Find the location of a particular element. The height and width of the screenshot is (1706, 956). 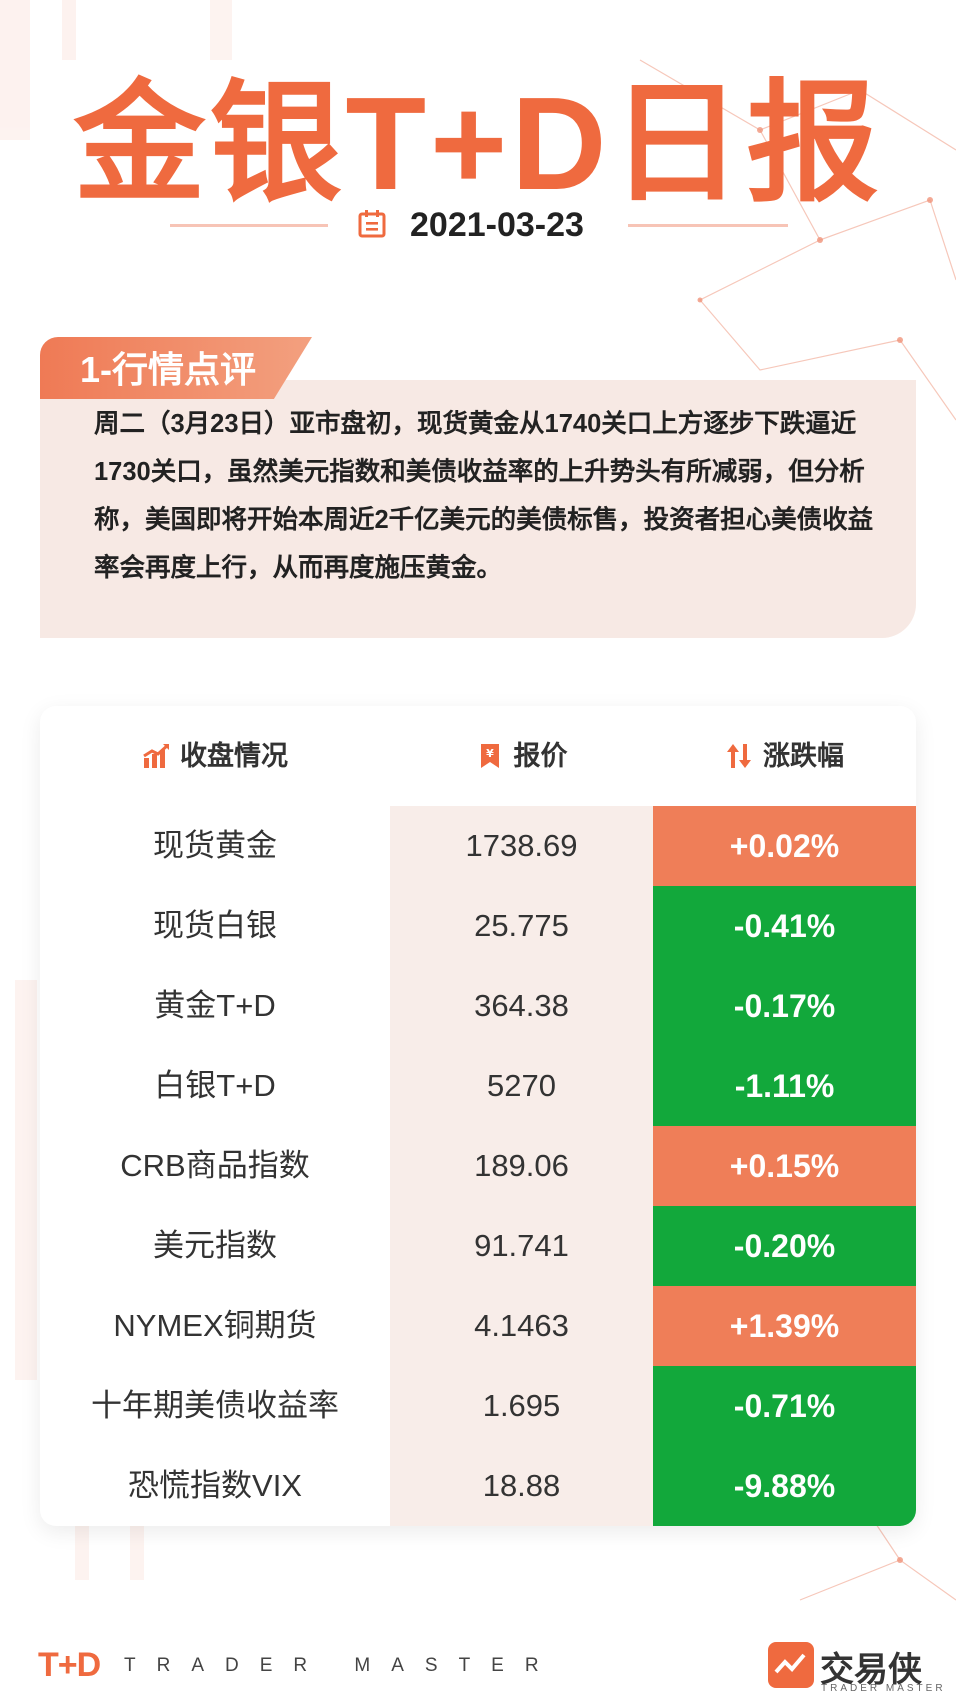

table-row: 黄金T+D 364.38 -0.17% is located at coordinates (478, 1006).